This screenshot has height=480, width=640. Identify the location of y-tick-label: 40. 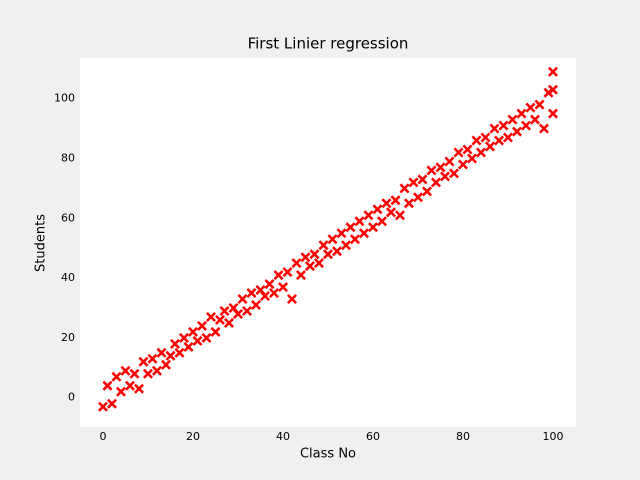
(68, 277).